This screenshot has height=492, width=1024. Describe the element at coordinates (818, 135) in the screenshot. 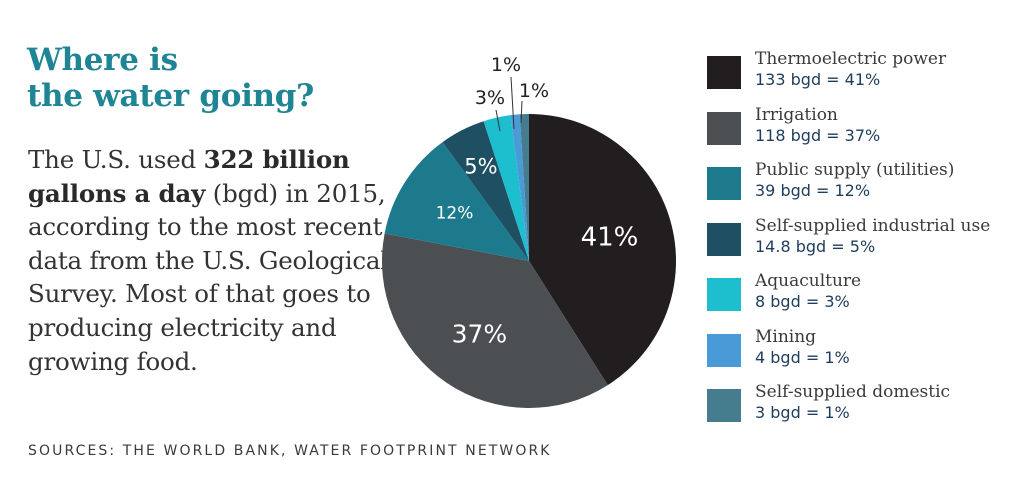

I see `legend-value: 118 bgd = 37%` at that location.